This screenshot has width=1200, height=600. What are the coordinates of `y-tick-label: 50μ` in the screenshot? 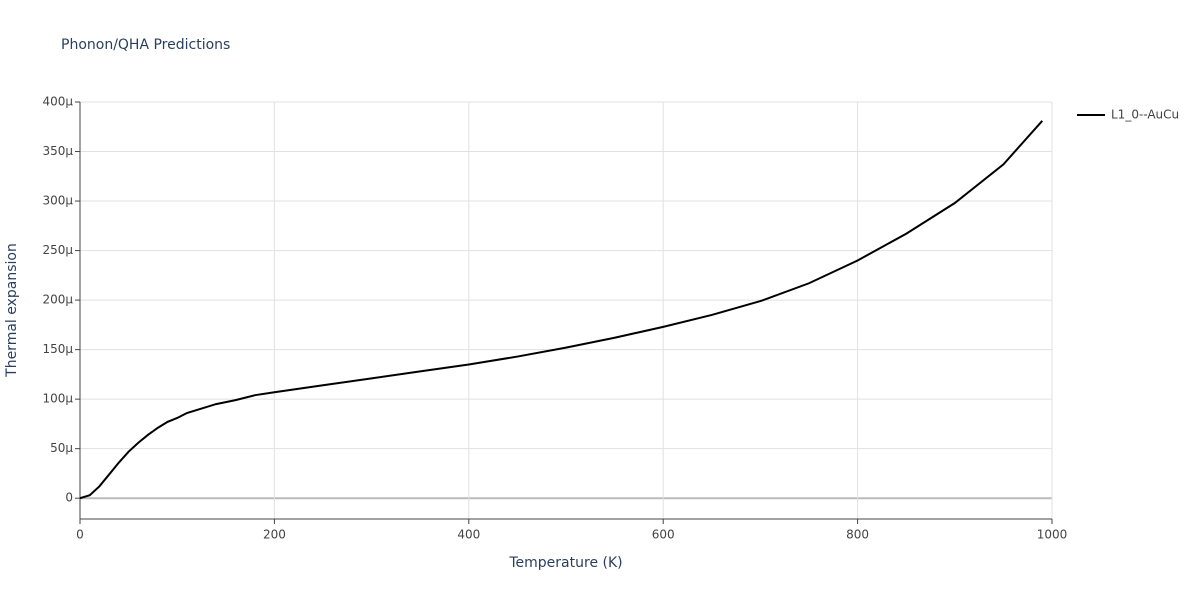 It's located at (61, 448).